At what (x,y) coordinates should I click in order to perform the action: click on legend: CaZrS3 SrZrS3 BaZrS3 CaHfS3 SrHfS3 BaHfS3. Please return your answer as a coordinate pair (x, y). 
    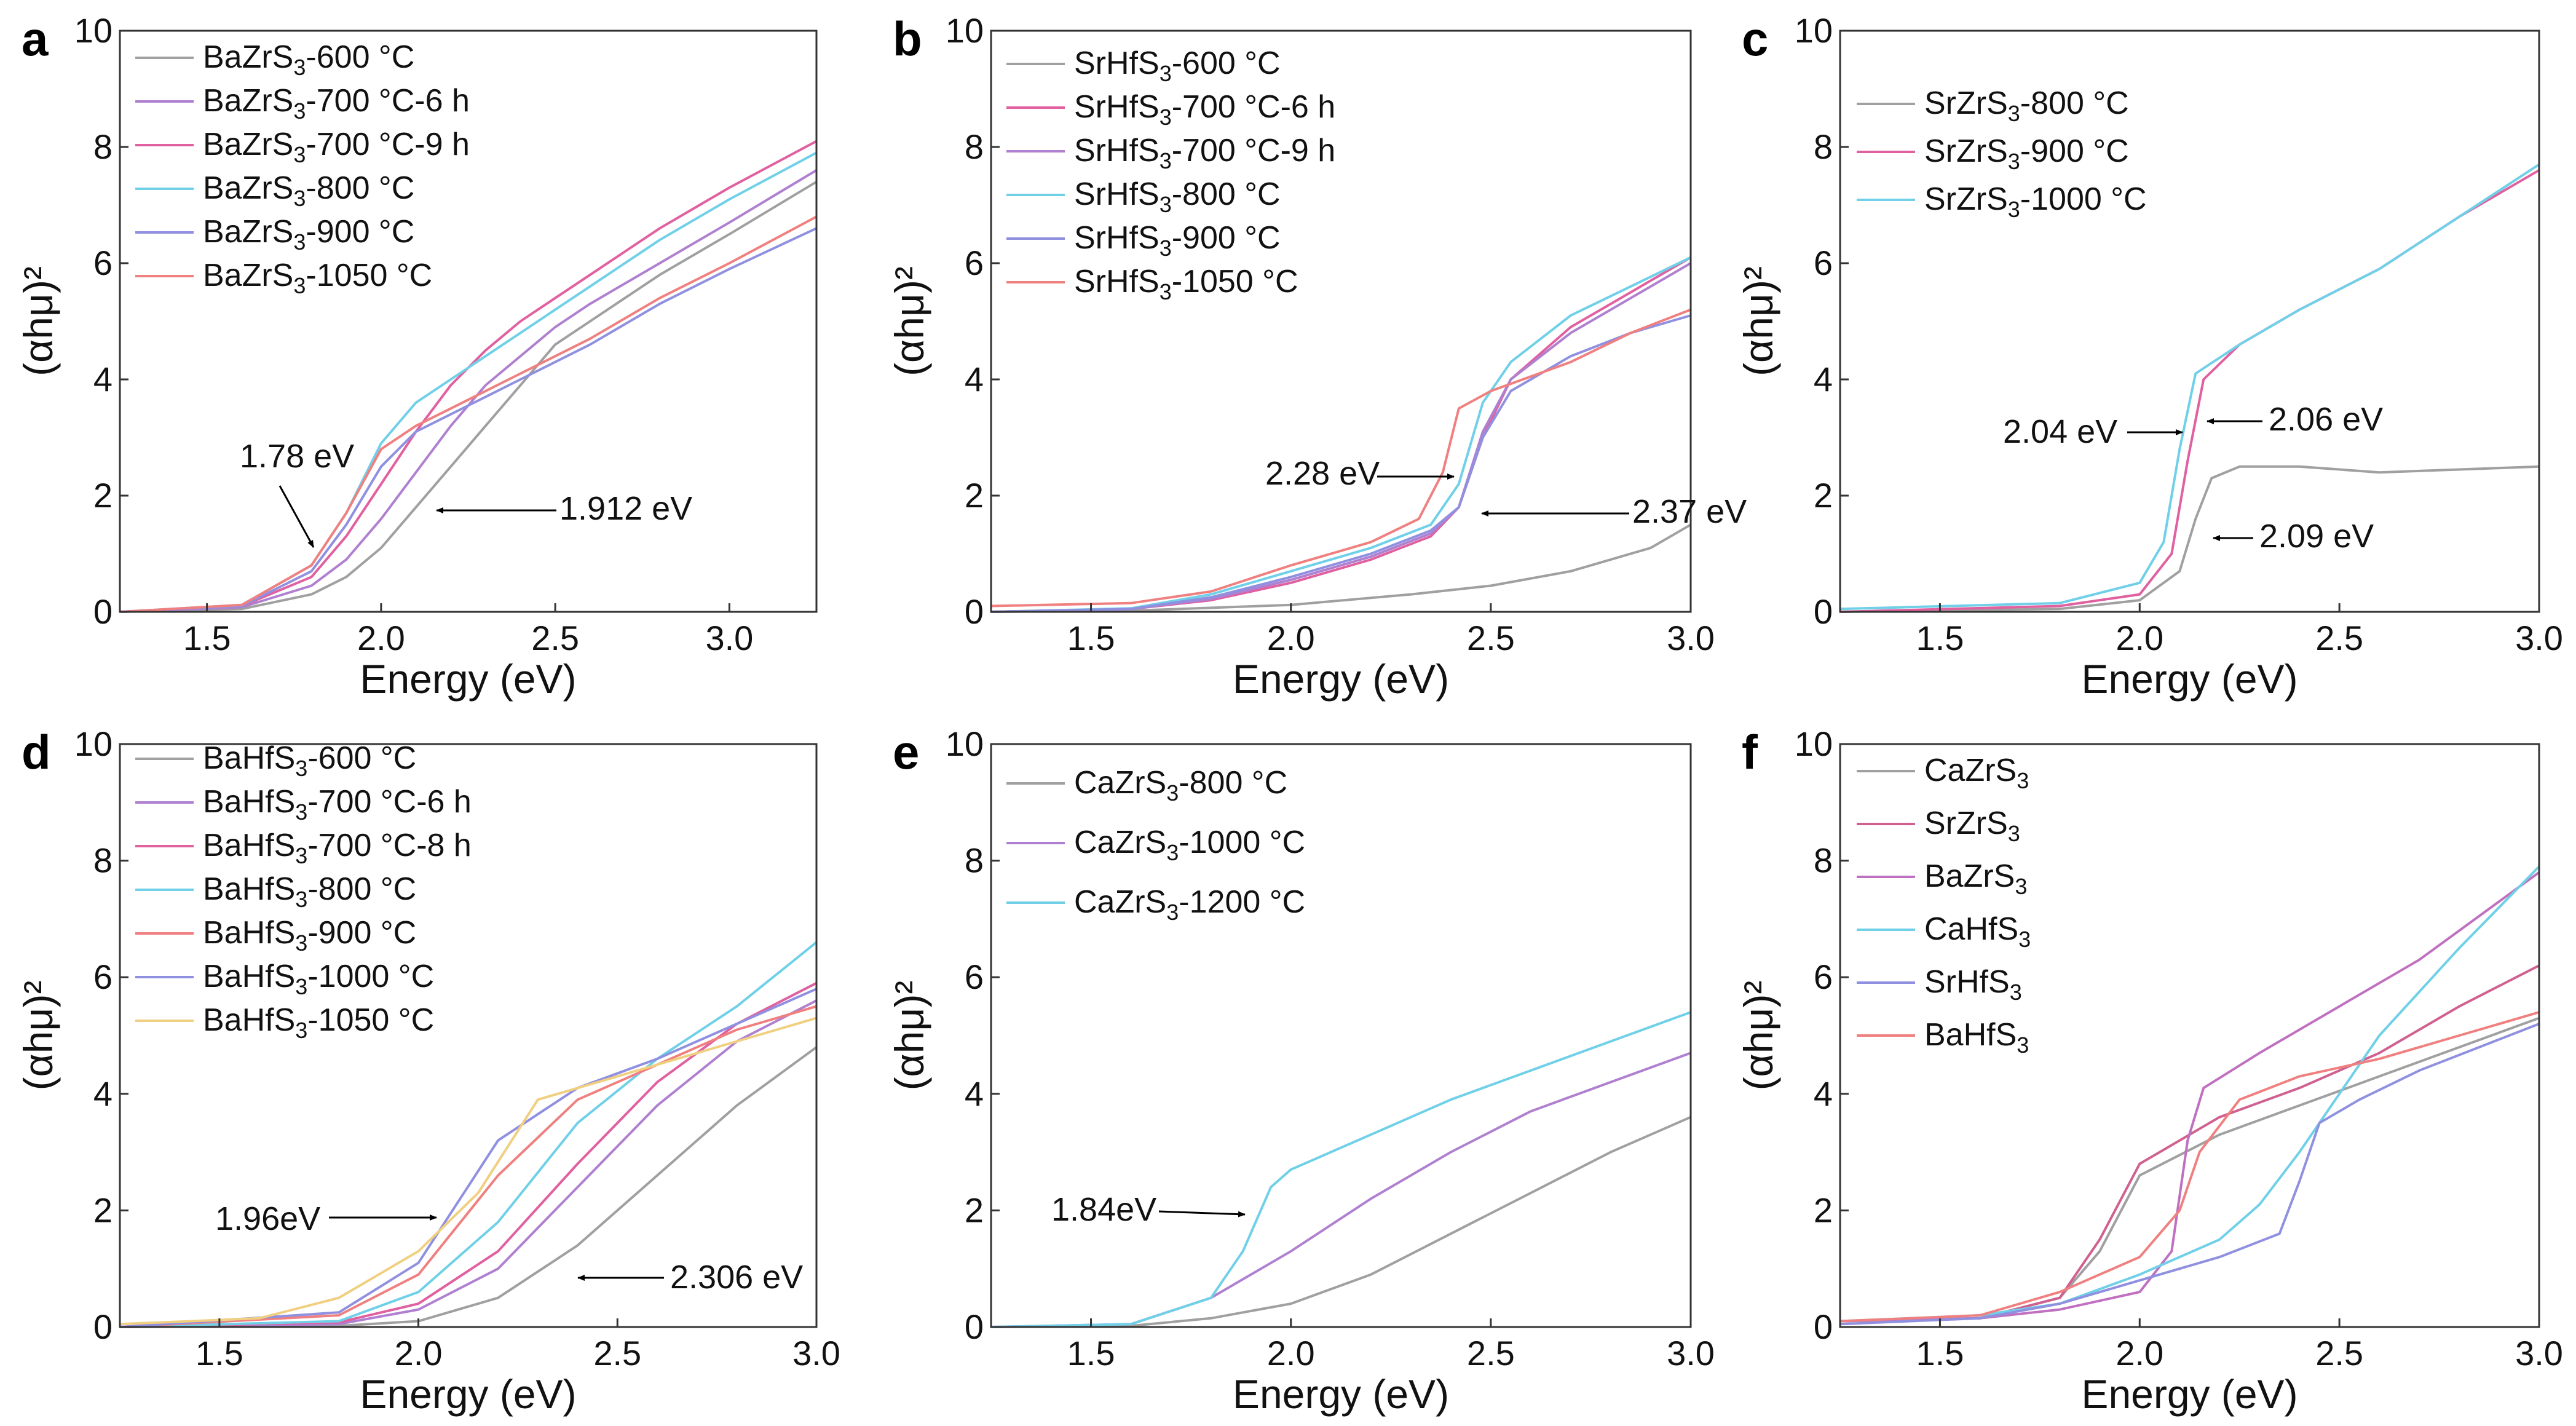
    Looking at the image, I should click on (1944, 906).